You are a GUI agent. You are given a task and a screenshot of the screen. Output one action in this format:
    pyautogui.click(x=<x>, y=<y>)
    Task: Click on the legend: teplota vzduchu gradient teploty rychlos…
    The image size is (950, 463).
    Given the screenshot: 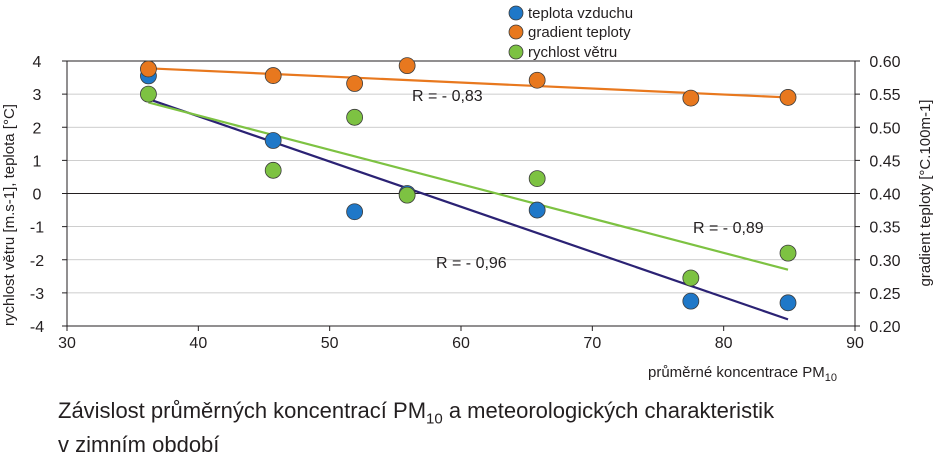 What is the action you would take?
    pyautogui.click(x=570, y=33)
    